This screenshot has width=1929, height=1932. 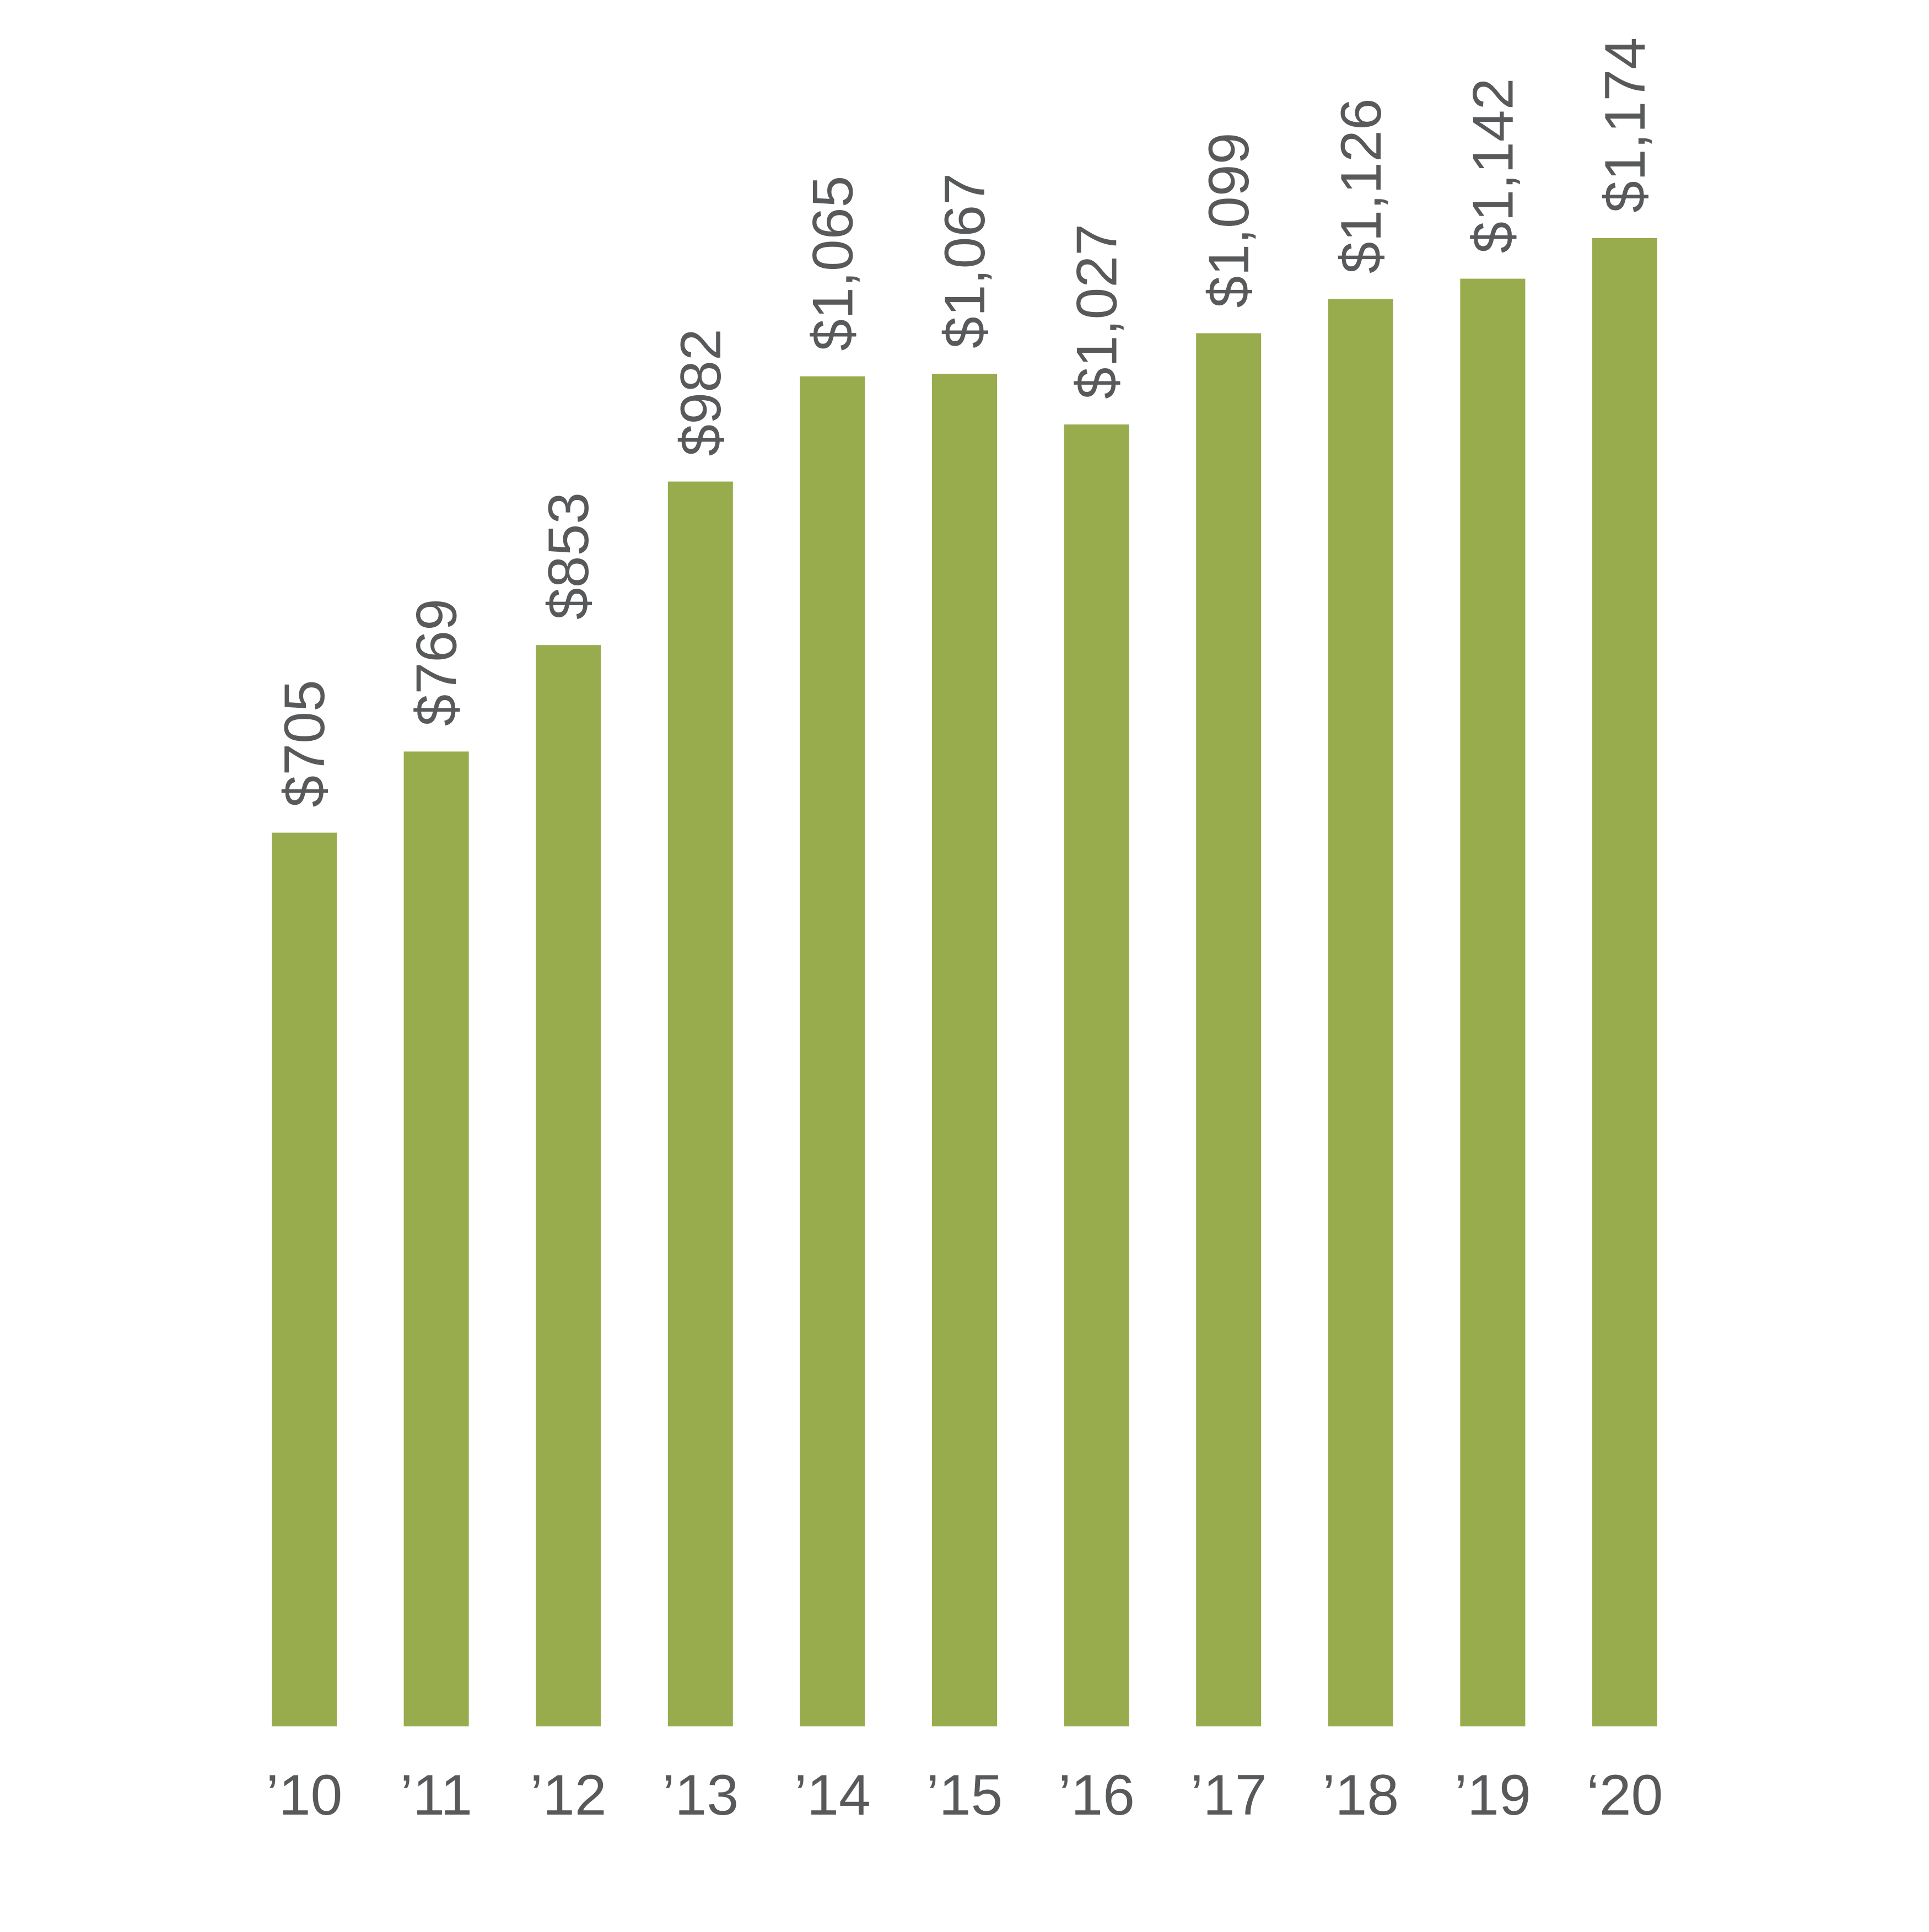 I want to click on value-label-1: $769, so click(x=437, y=662).